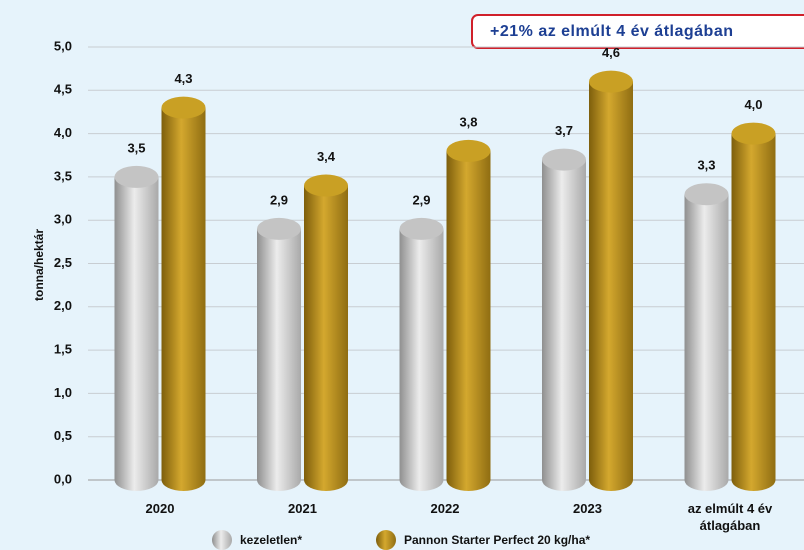 Image resolution: width=804 pixels, height=550 pixels. What do you see at coordinates (445, 508) in the screenshot?
I see `x-tick-label: 2022` at bounding box center [445, 508].